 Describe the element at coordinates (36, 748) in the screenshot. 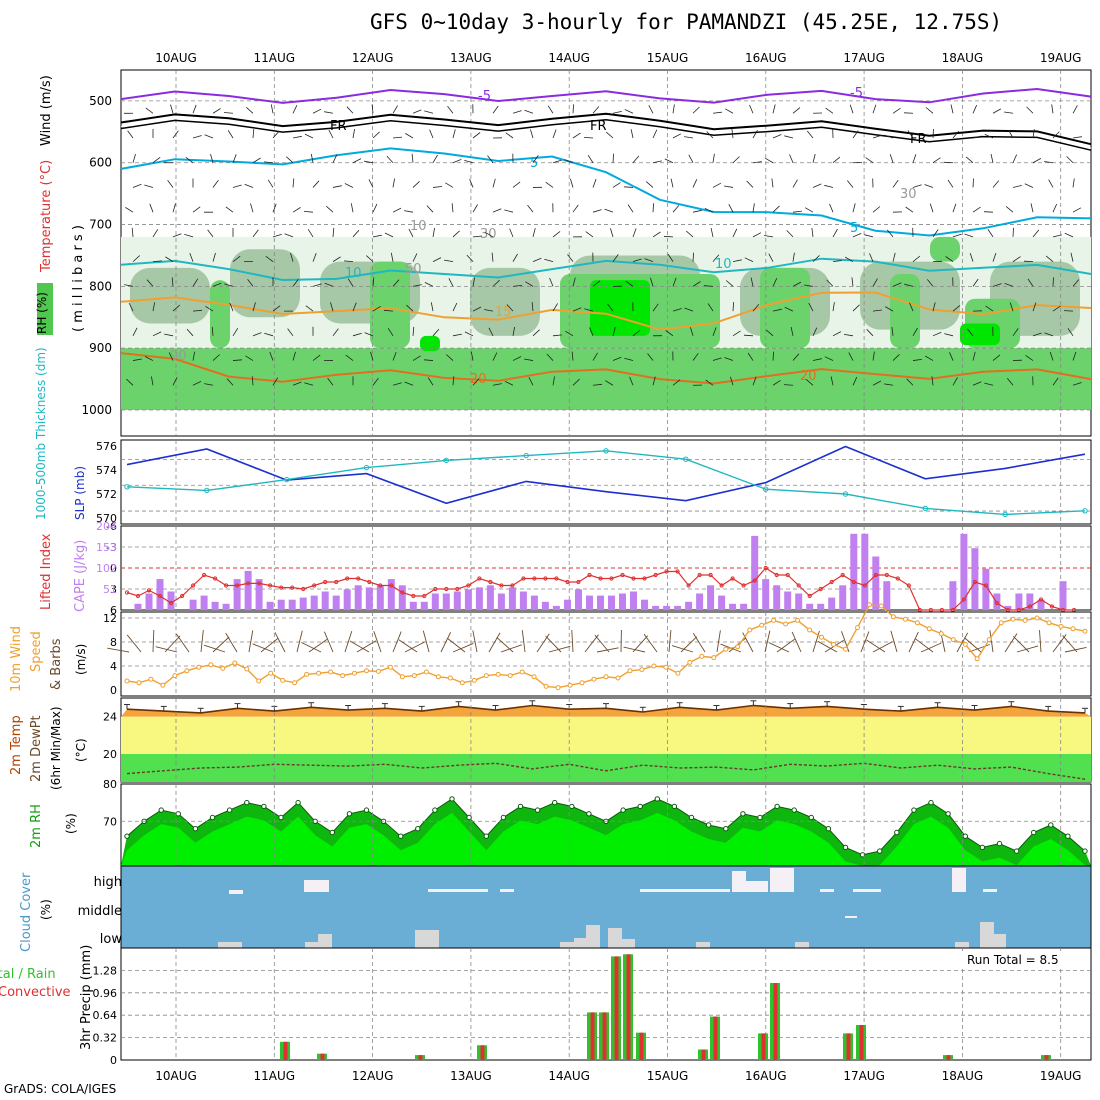

I see `temp2m-label-b: 2m DewPt` at that location.